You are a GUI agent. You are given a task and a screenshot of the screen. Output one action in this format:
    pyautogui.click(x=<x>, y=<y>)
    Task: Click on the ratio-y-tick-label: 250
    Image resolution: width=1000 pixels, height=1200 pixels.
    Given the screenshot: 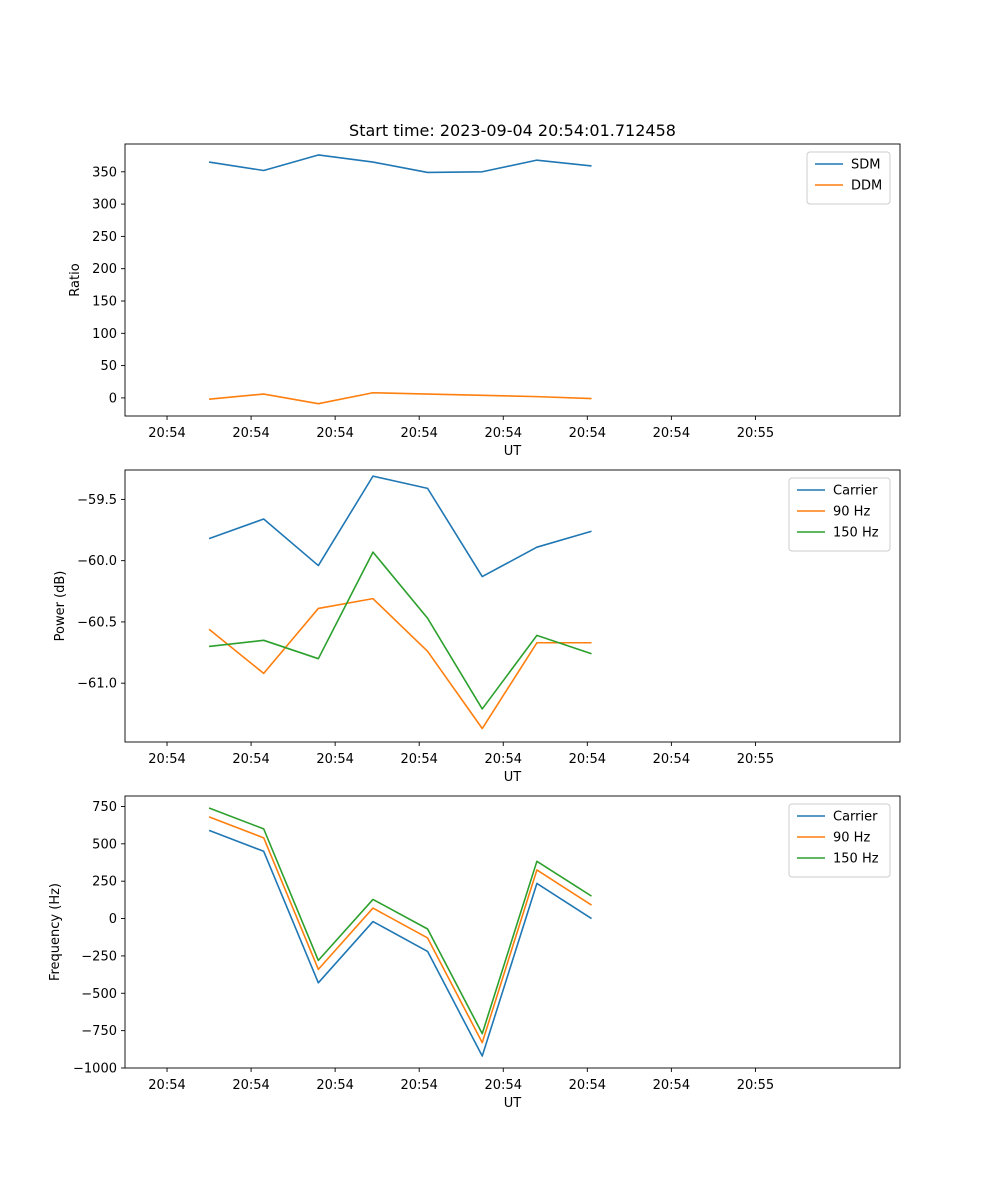 What is the action you would take?
    pyautogui.click(x=104, y=237)
    